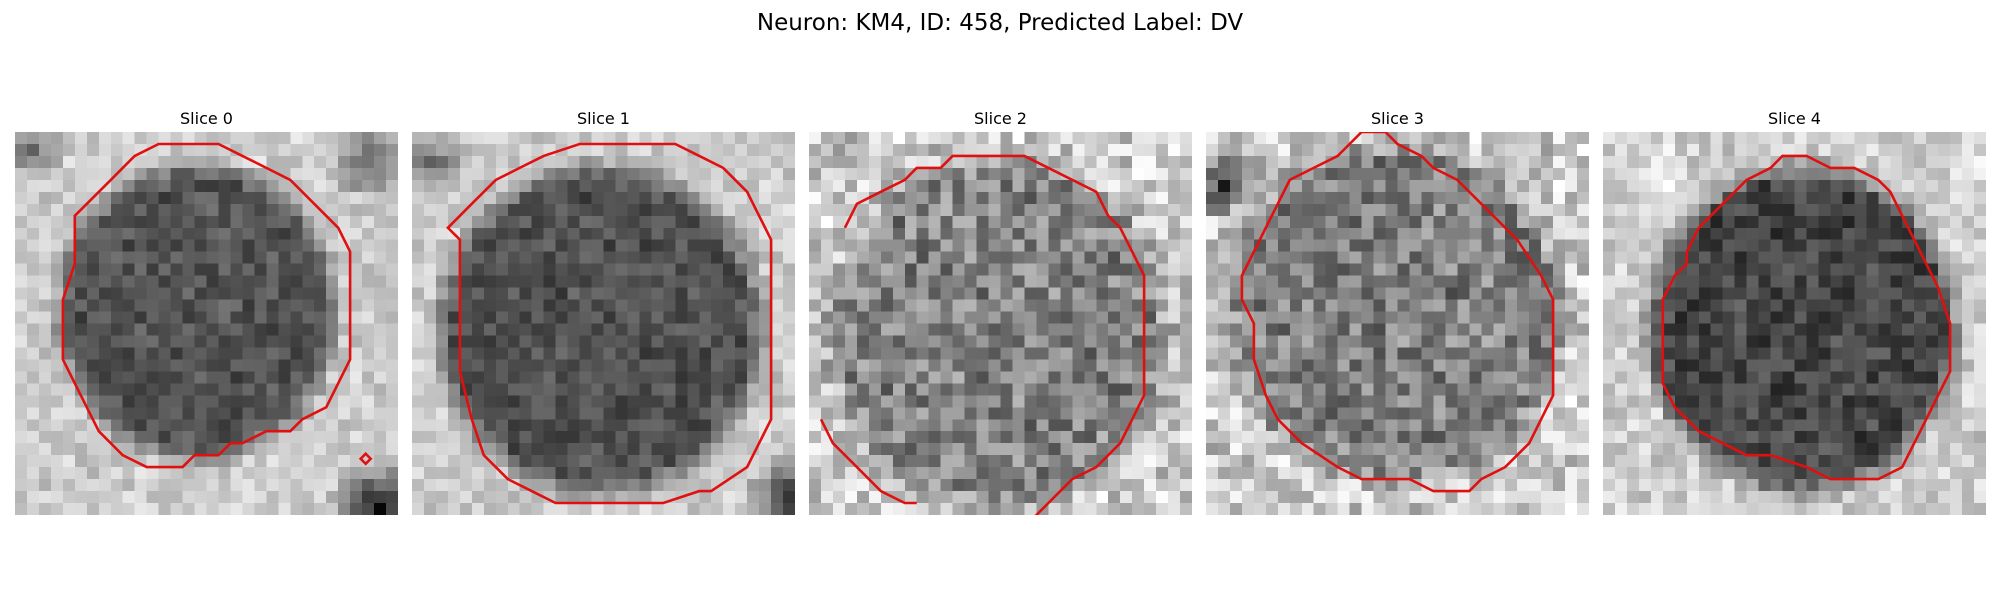 This screenshot has width=2000, height=600. I want to click on slice-panel-0: Slice 0, so click(206, 310).